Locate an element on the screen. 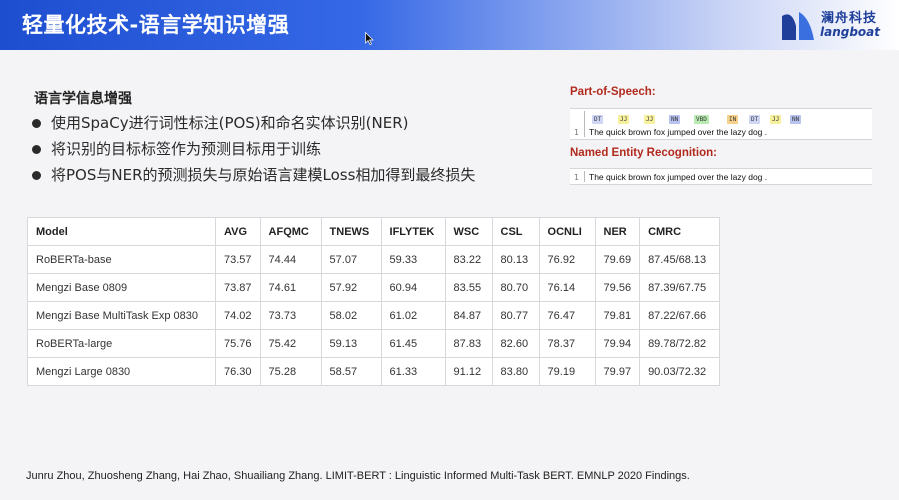 The image size is (899, 500). bullet-item: 将识别的目标标签作为预测目标用于训练 is located at coordinates (253, 151).